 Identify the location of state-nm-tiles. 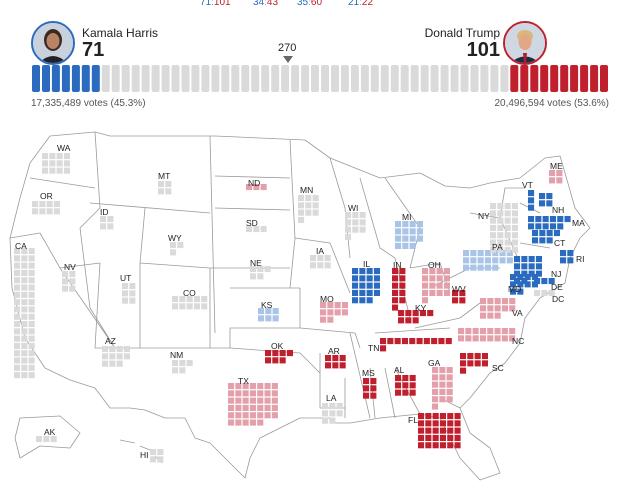
(182, 367).